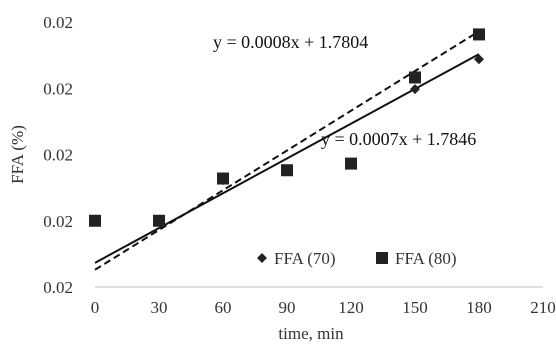 Image resolution: width=556 pixels, height=345 pixels. What do you see at coordinates (543, 307) in the screenshot?
I see `x-tick-label: 210` at bounding box center [543, 307].